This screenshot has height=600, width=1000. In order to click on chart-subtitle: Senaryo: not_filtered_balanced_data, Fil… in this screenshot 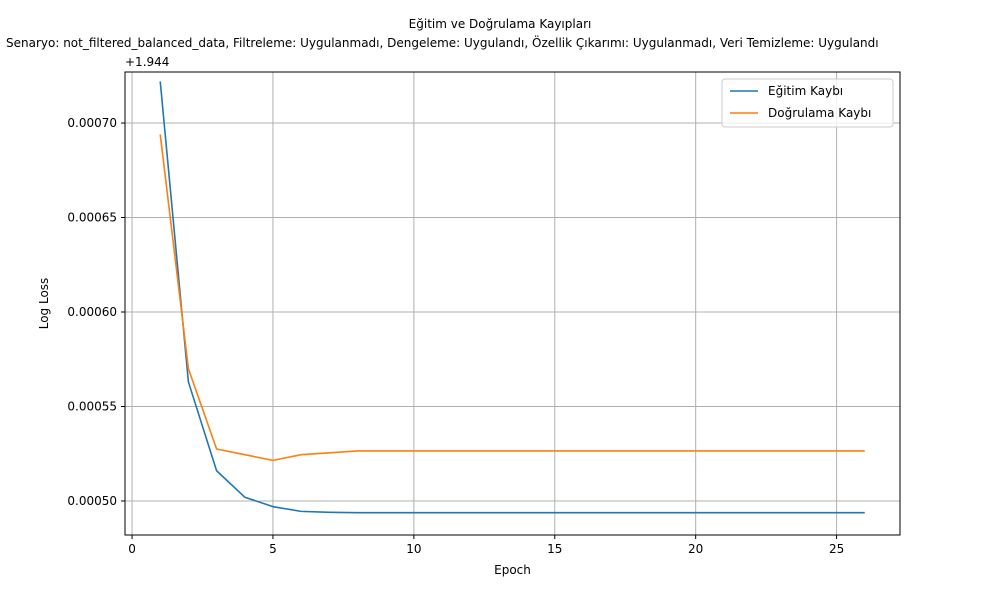, I will do `click(442, 43)`.